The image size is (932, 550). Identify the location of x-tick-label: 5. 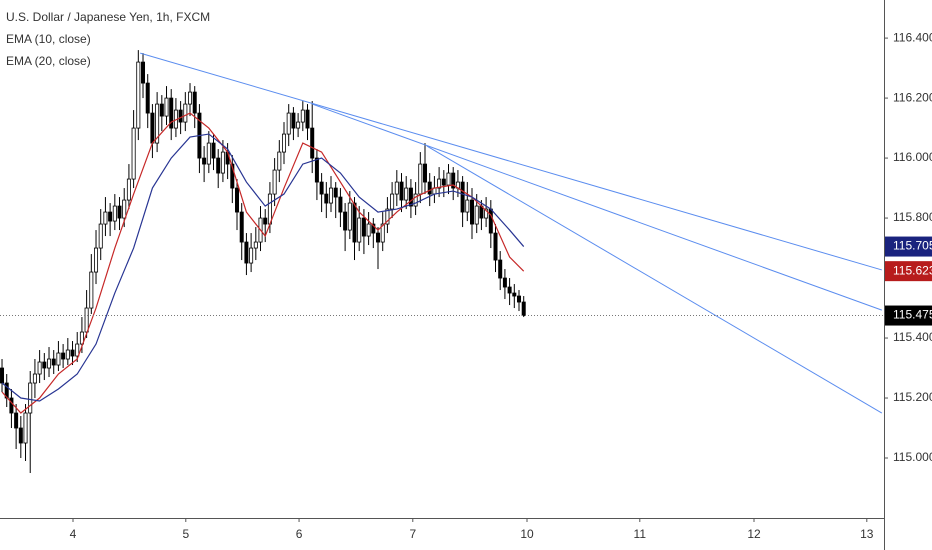
(185, 534).